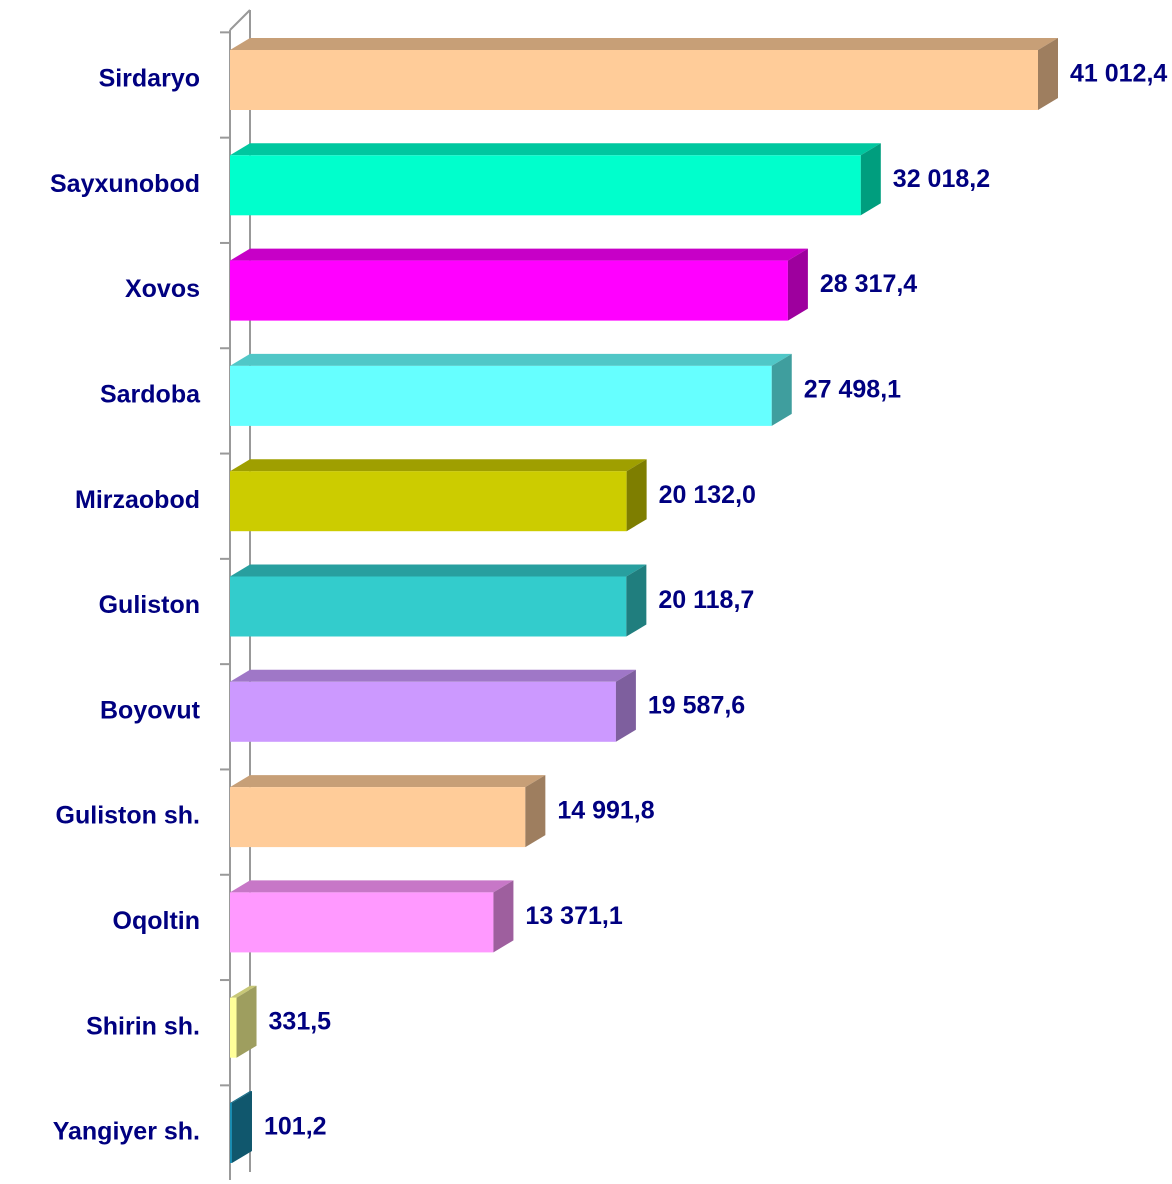 The width and height of the screenshot is (1172, 1184). Describe the element at coordinates (162, 289) in the screenshot. I see `category-label: Xovos` at that location.